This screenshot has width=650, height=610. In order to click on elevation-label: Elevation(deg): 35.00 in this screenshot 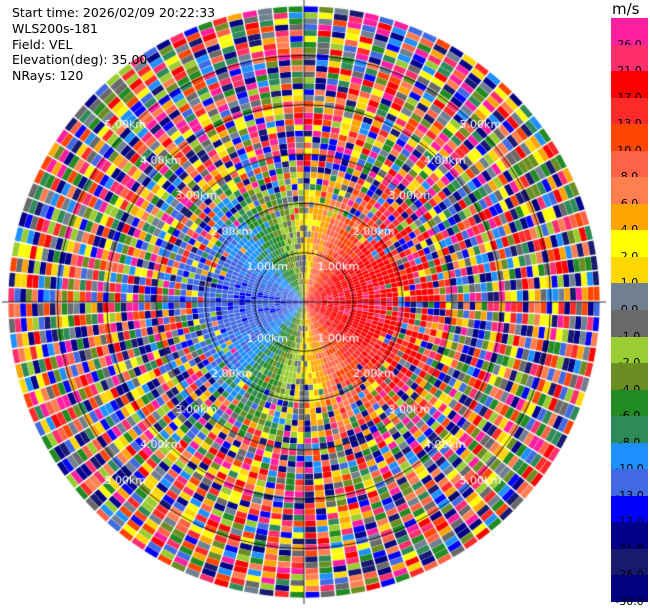, I will do `click(80, 60)`.